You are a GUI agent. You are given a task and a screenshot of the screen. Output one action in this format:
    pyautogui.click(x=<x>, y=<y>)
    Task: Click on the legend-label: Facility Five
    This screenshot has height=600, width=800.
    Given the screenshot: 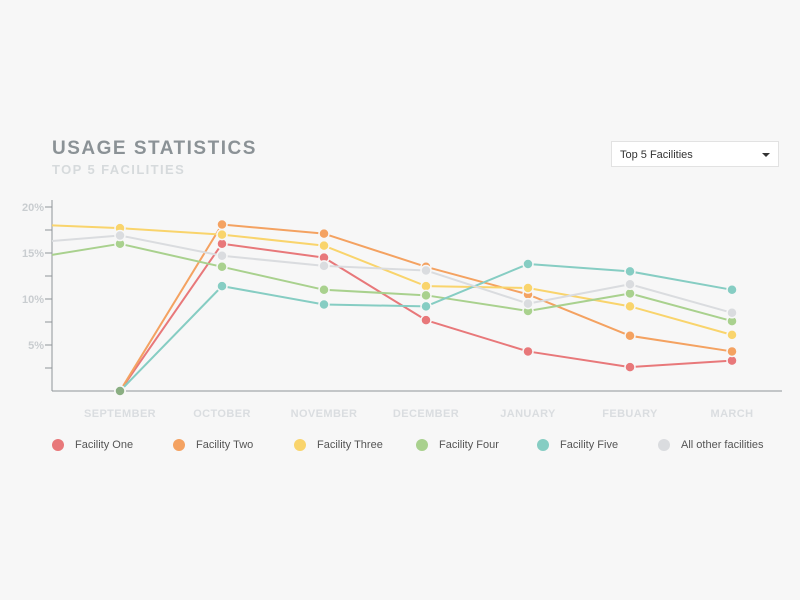 What is the action you would take?
    pyautogui.click(x=589, y=445)
    